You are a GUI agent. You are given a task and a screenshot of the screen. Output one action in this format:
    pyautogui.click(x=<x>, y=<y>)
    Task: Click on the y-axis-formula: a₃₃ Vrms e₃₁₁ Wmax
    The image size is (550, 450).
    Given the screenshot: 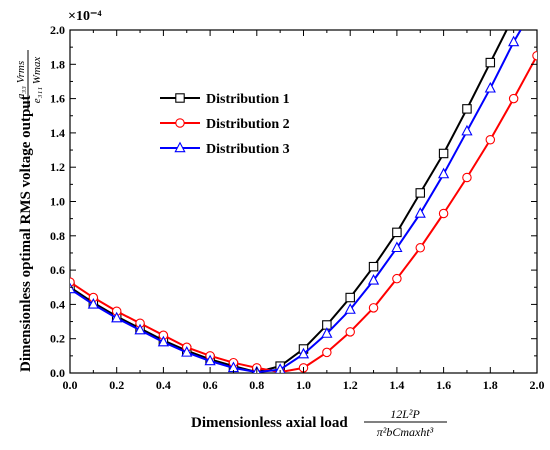 What is the action you would take?
    pyautogui.click(x=29, y=80)
    